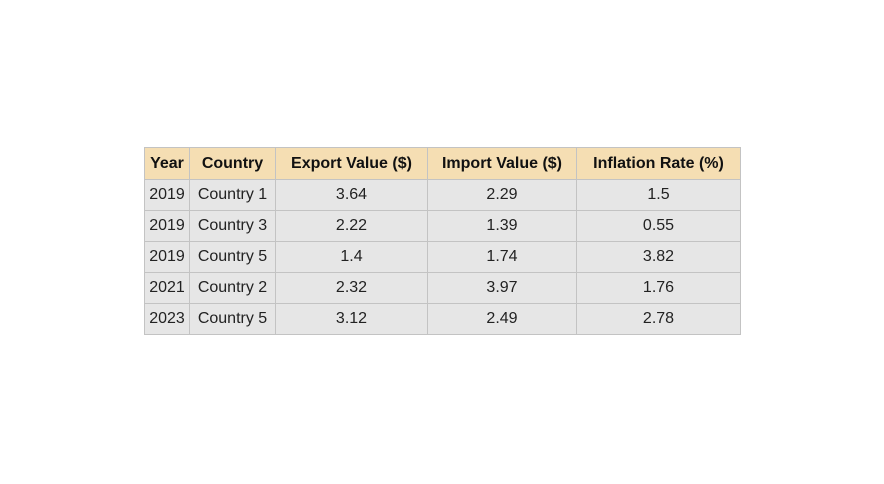 The width and height of the screenshot is (884, 484). What do you see at coordinates (351, 319) in the screenshot?
I see `cell-export-value: 3.12` at bounding box center [351, 319].